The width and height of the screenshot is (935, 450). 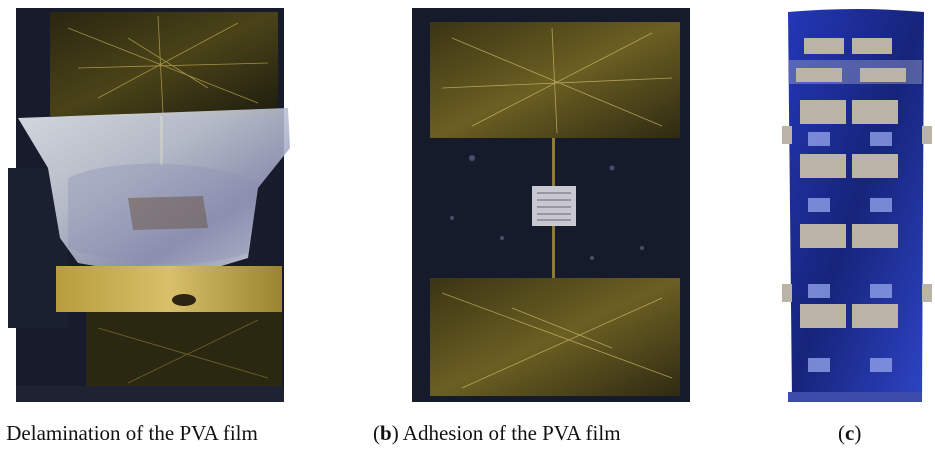 I want to click on photo-panel-c, so click(x=857, y=205).